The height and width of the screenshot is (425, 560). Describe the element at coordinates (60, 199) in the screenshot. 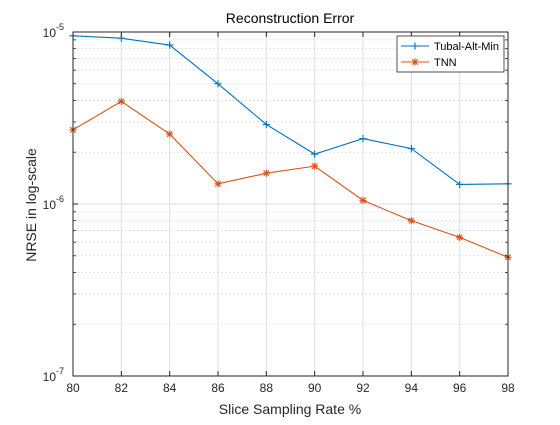

I see `y-tick-exponent: -6` at that location.